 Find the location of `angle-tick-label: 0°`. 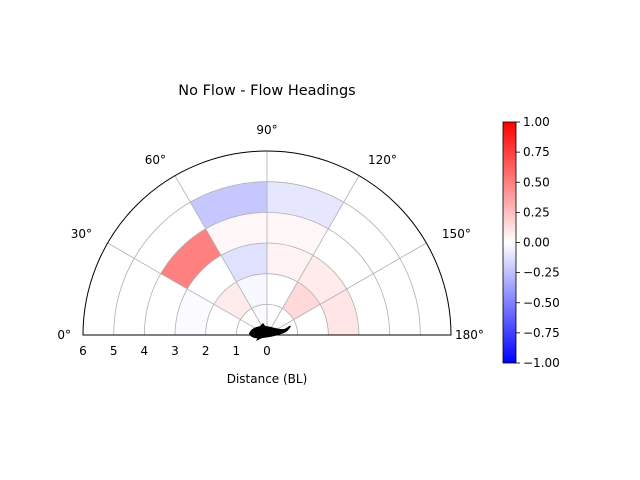

angle-tick-label: 0° is located at coordinates (64, 335).